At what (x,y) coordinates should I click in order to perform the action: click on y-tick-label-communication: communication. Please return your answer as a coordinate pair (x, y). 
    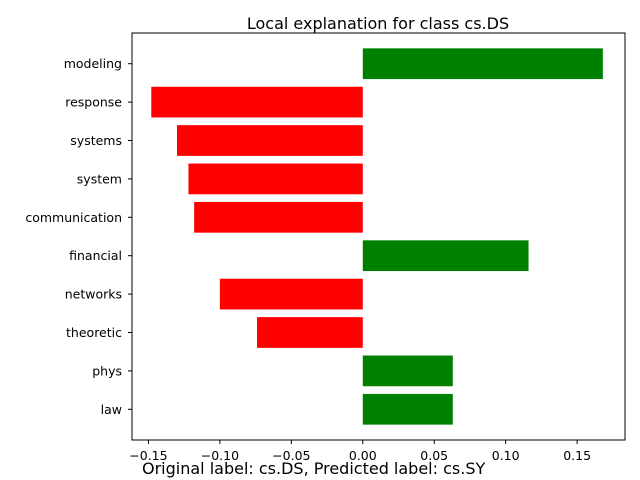
    Looking at the image, I should click on (73, 217).